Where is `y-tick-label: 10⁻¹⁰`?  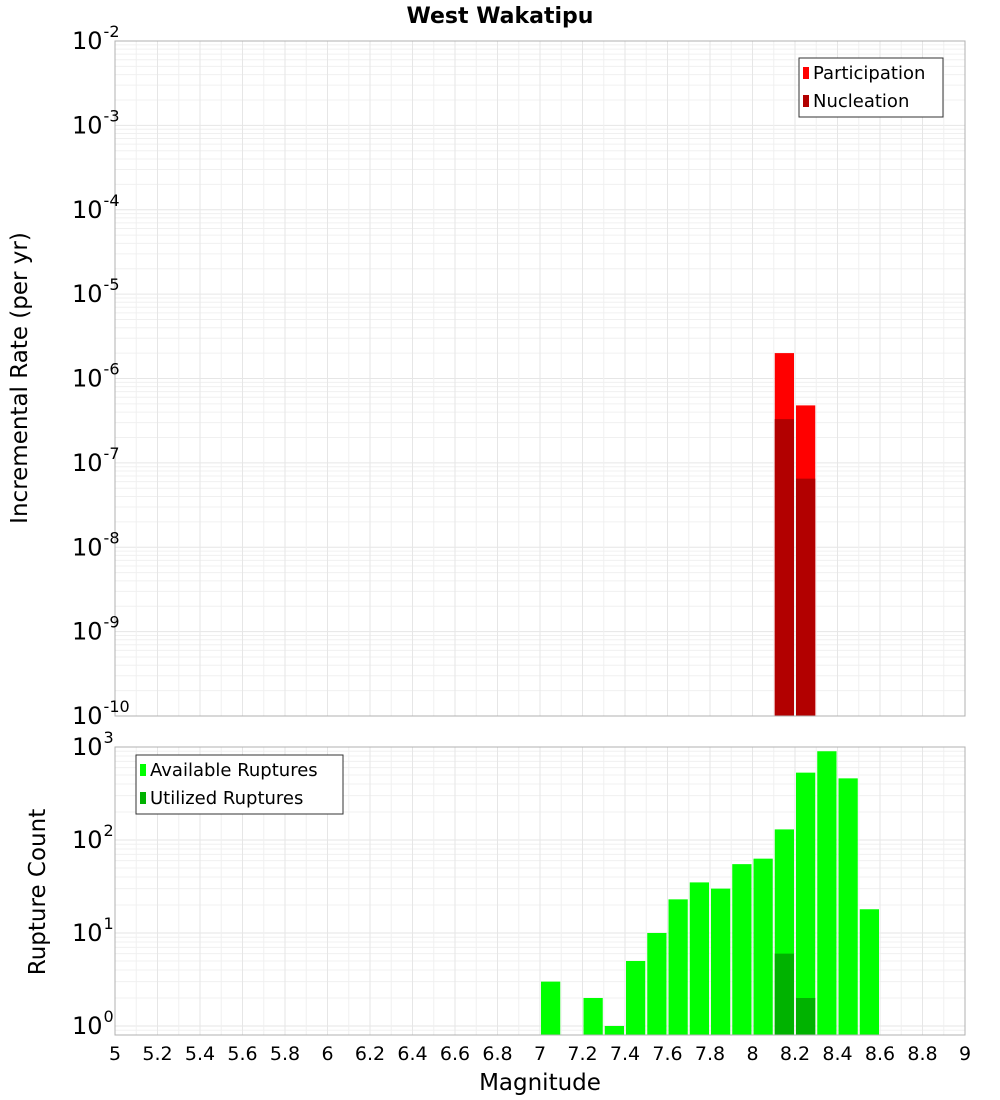
y-tick-label: 10⁻¹⁰ is located at coordinates (101, 713).